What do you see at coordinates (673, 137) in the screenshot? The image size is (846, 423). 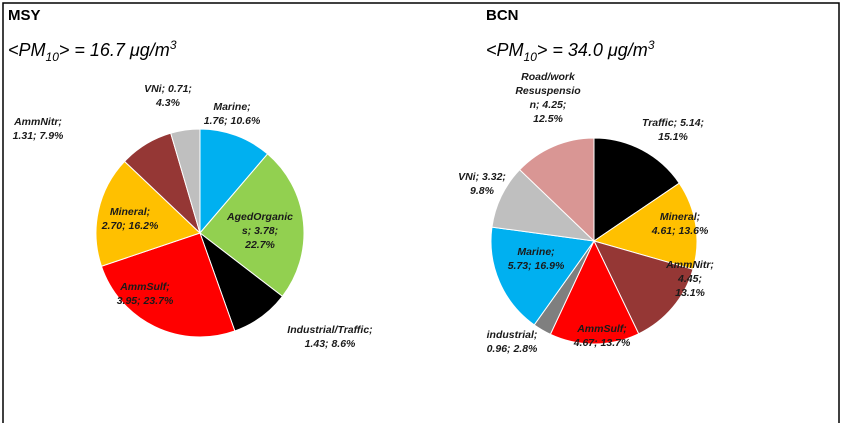 I see `slice-label: 15.1%` at bounding box center [673, 137].